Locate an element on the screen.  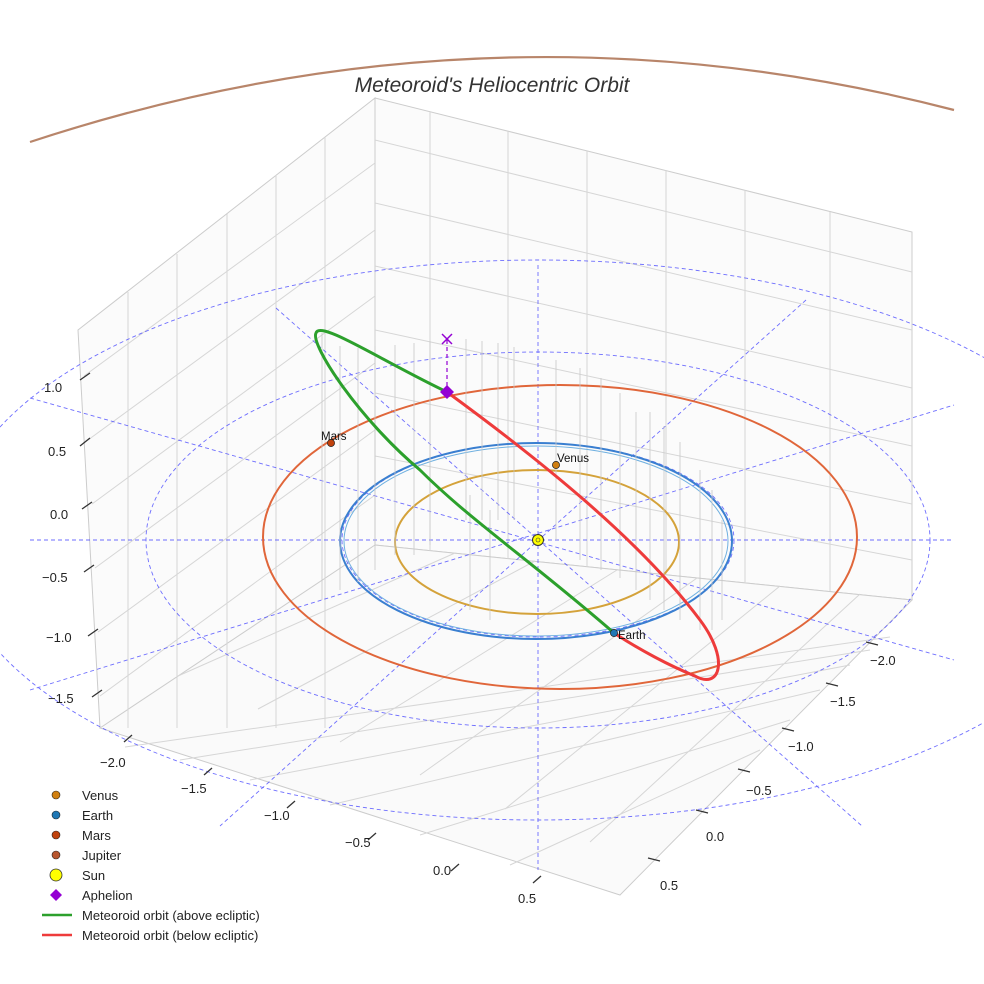
mars-label: Mars is located at coordinates (334, 437).